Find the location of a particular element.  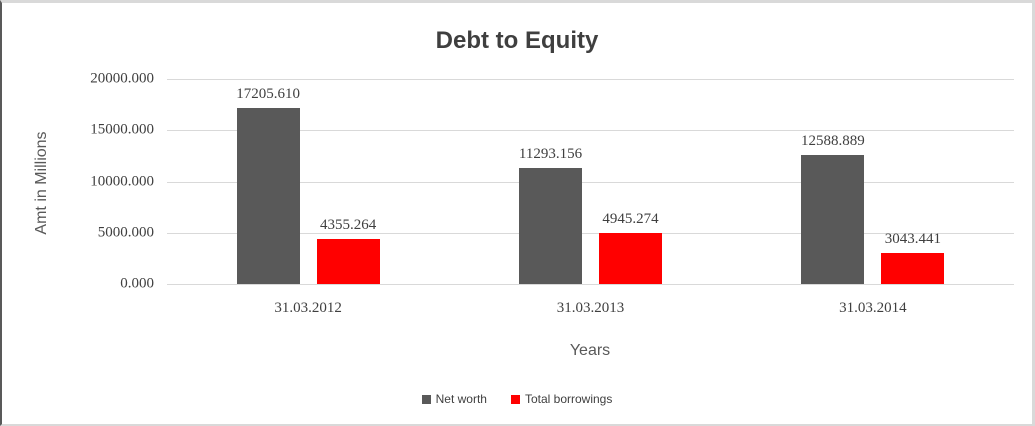

x-category-label: 31.03.2013 is located at coordinates (590, 308).